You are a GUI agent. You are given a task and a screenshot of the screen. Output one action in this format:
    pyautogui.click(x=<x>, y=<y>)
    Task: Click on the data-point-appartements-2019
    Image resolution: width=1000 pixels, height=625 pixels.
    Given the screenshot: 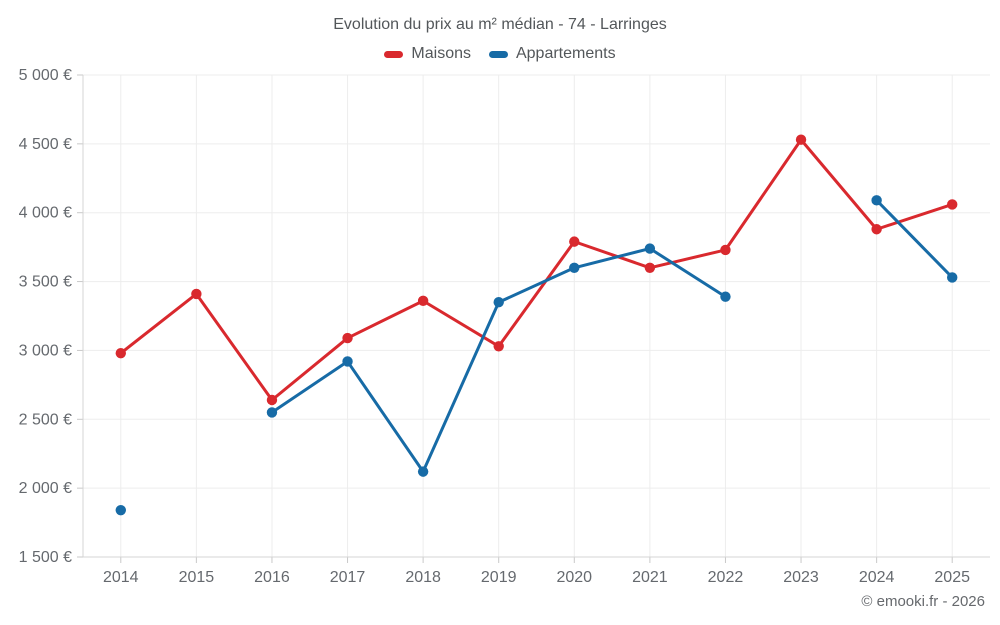 What is the action you would take?
    pyautogui.click(x=498, y=302)
    